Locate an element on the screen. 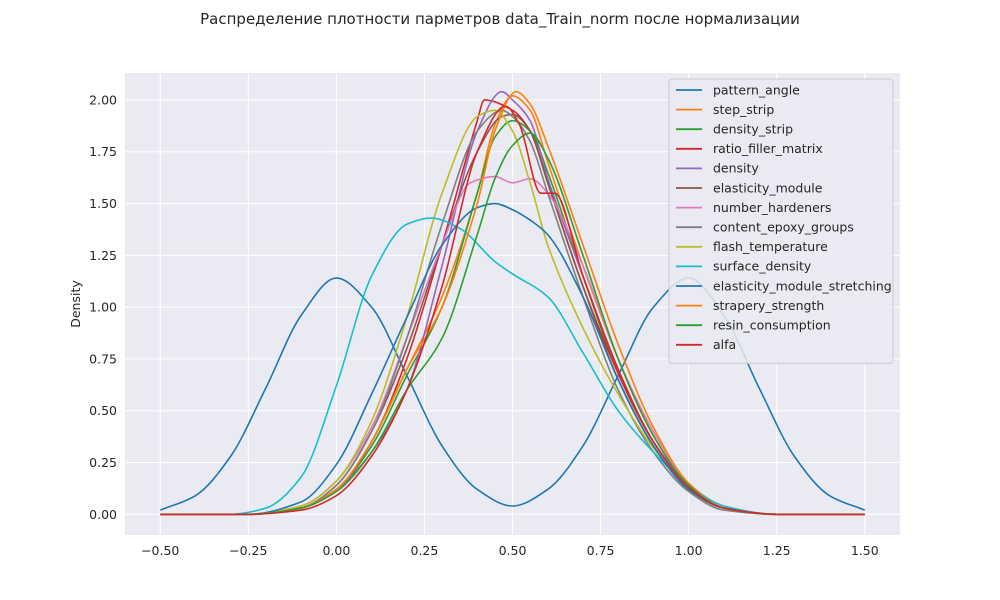 Image resolution: width=1000 pixels, height=600 pixels. y-tick-label: 0.25 is located at coordinates (103, 462).